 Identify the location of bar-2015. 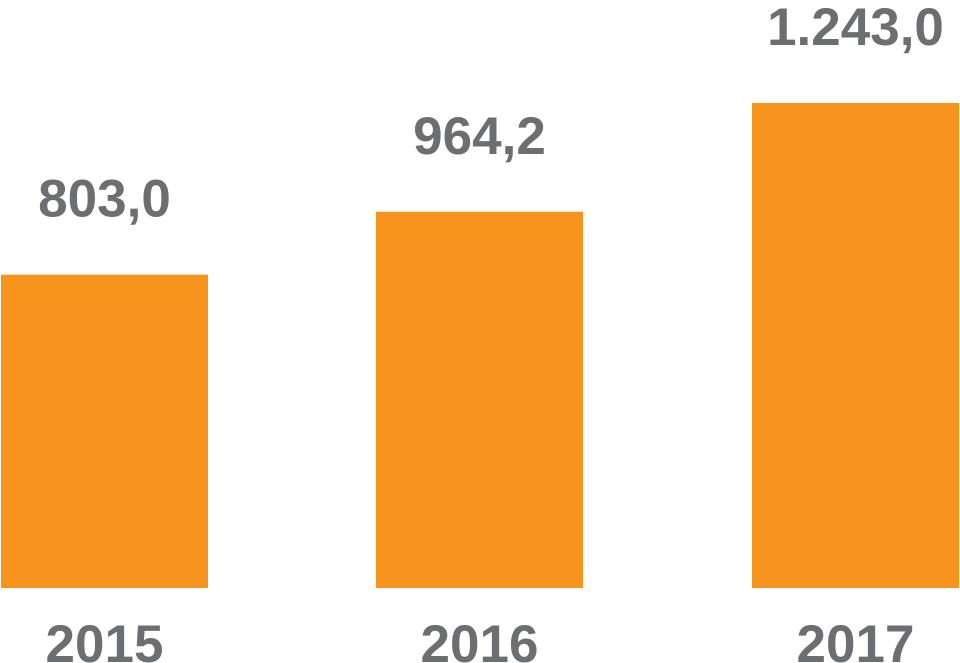
(104, 431).